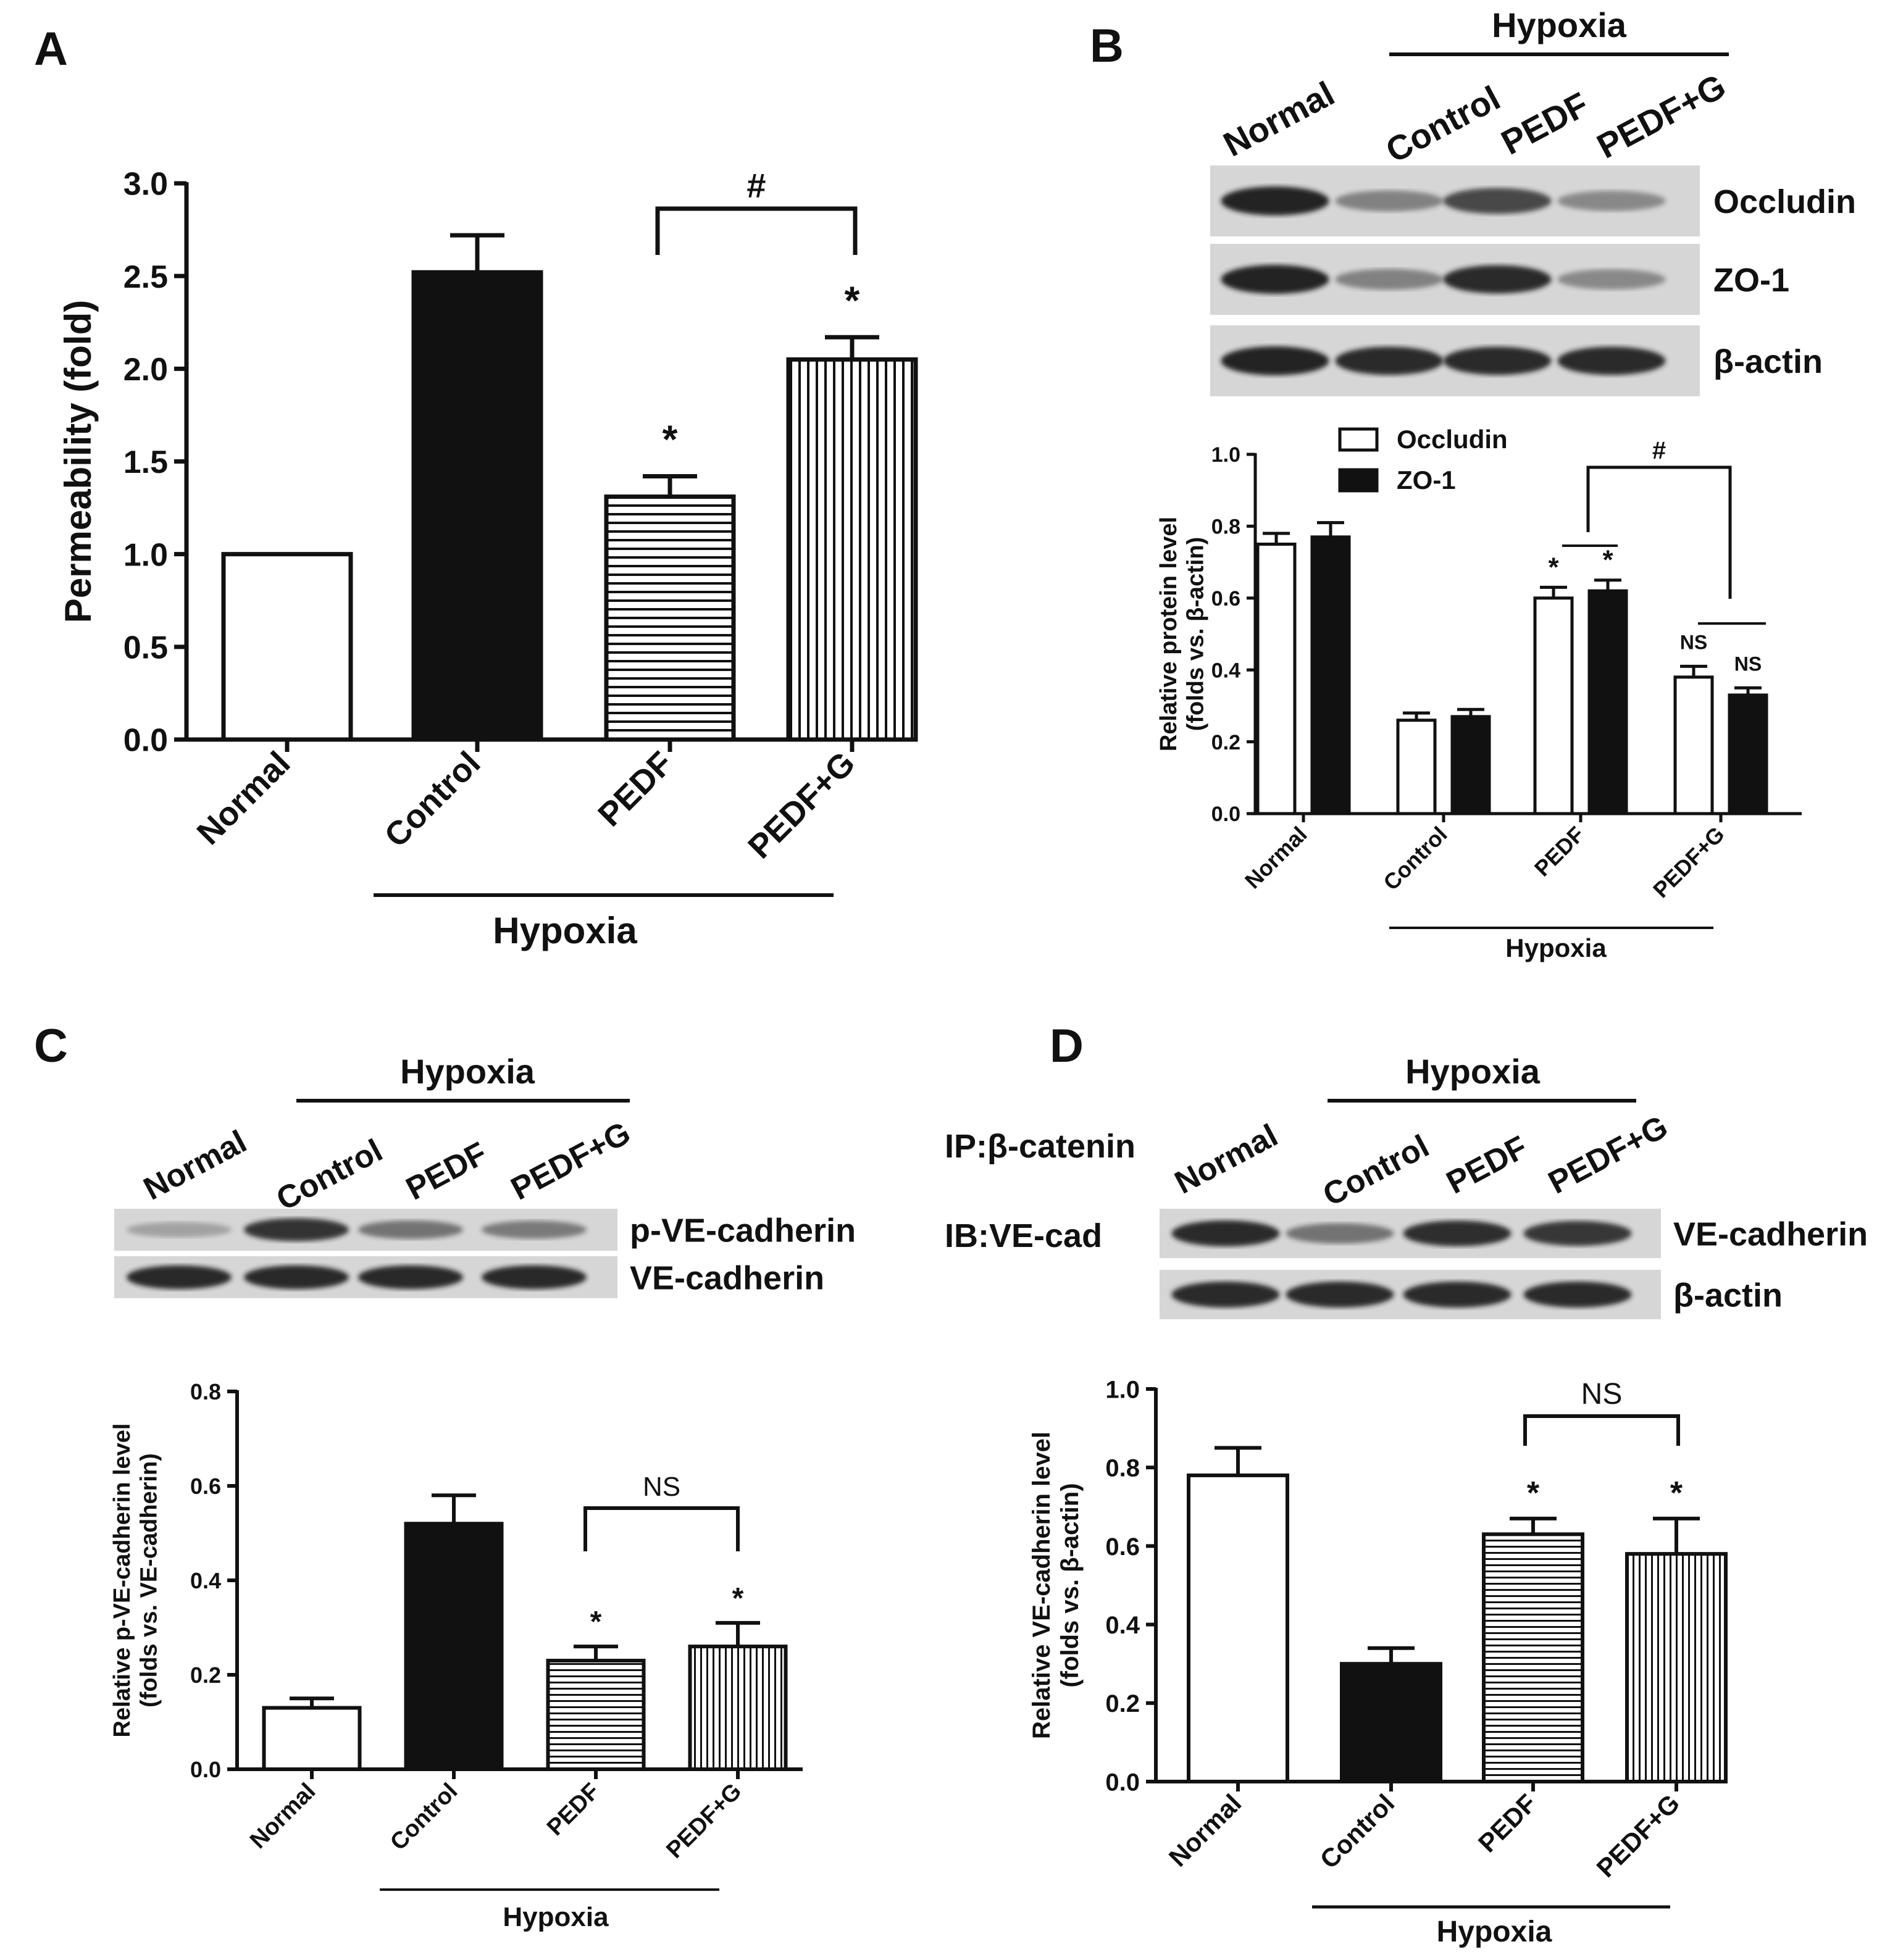 This screenshot has height=1960, width=1890. I want to click on panel-c-chart-hypoxia-label: Hypoxia, so click(556, 1917).